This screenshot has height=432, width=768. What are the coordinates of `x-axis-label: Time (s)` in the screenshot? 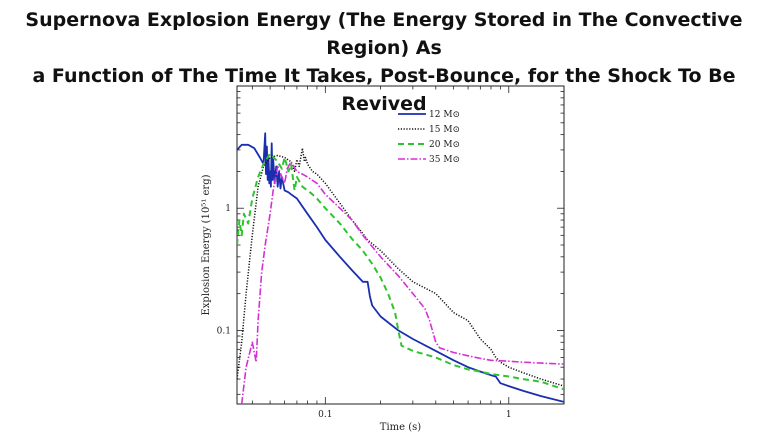 It's located at (400, 427).